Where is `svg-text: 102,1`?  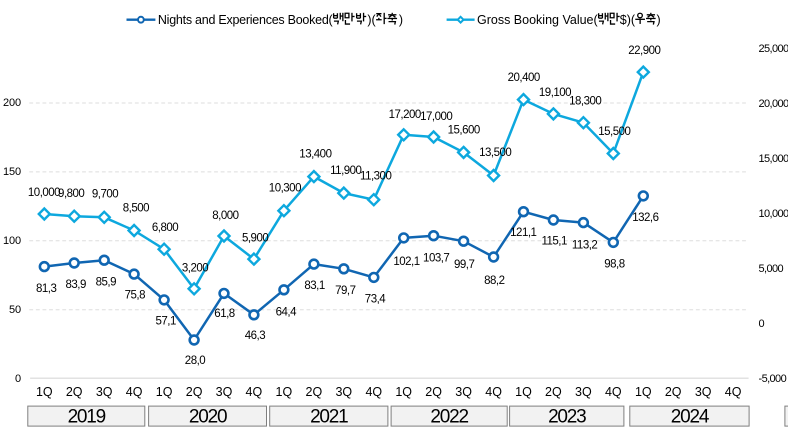
svg-text: 102,1 is located at coordinates (406, 262).